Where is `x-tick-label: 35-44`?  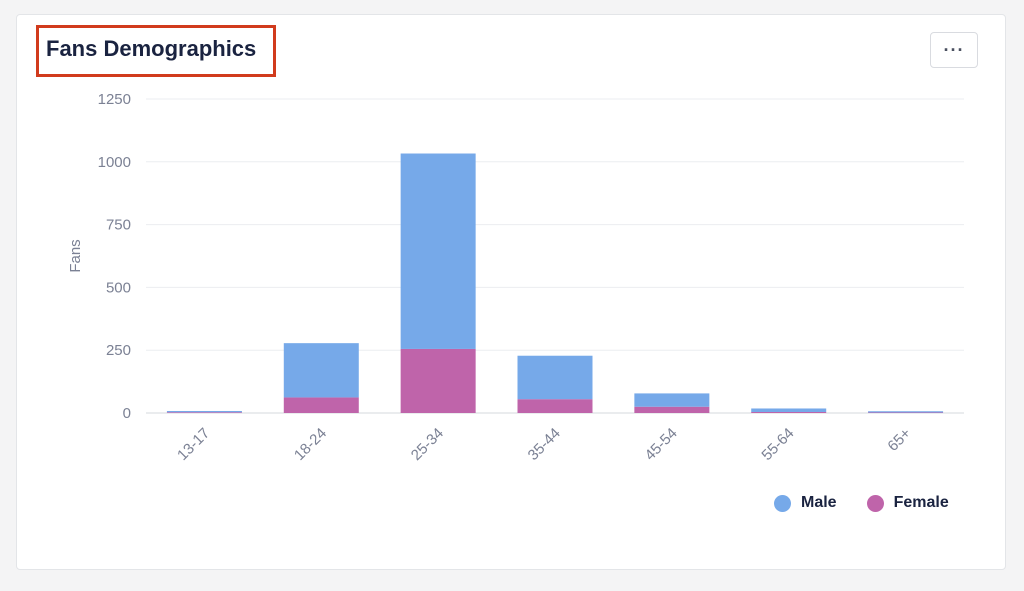 x-tick-label: 35-44 is located at coordinates (544, 444).